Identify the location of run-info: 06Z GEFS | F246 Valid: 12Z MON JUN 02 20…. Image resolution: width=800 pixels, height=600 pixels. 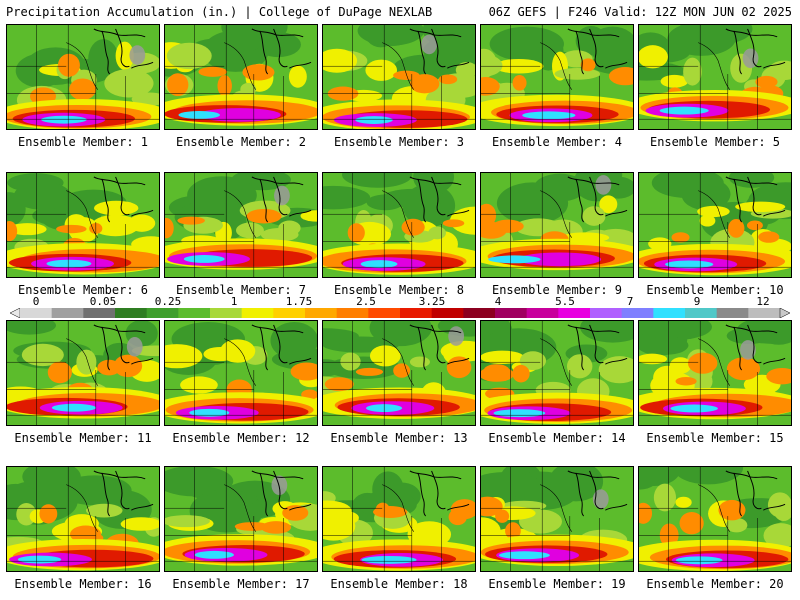
(640, 12).